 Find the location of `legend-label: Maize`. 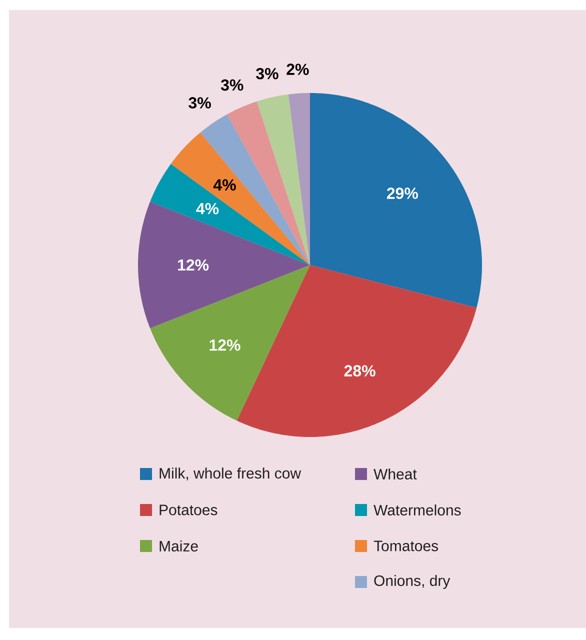

legend-label: Maize is located at coordinates (179, 546).